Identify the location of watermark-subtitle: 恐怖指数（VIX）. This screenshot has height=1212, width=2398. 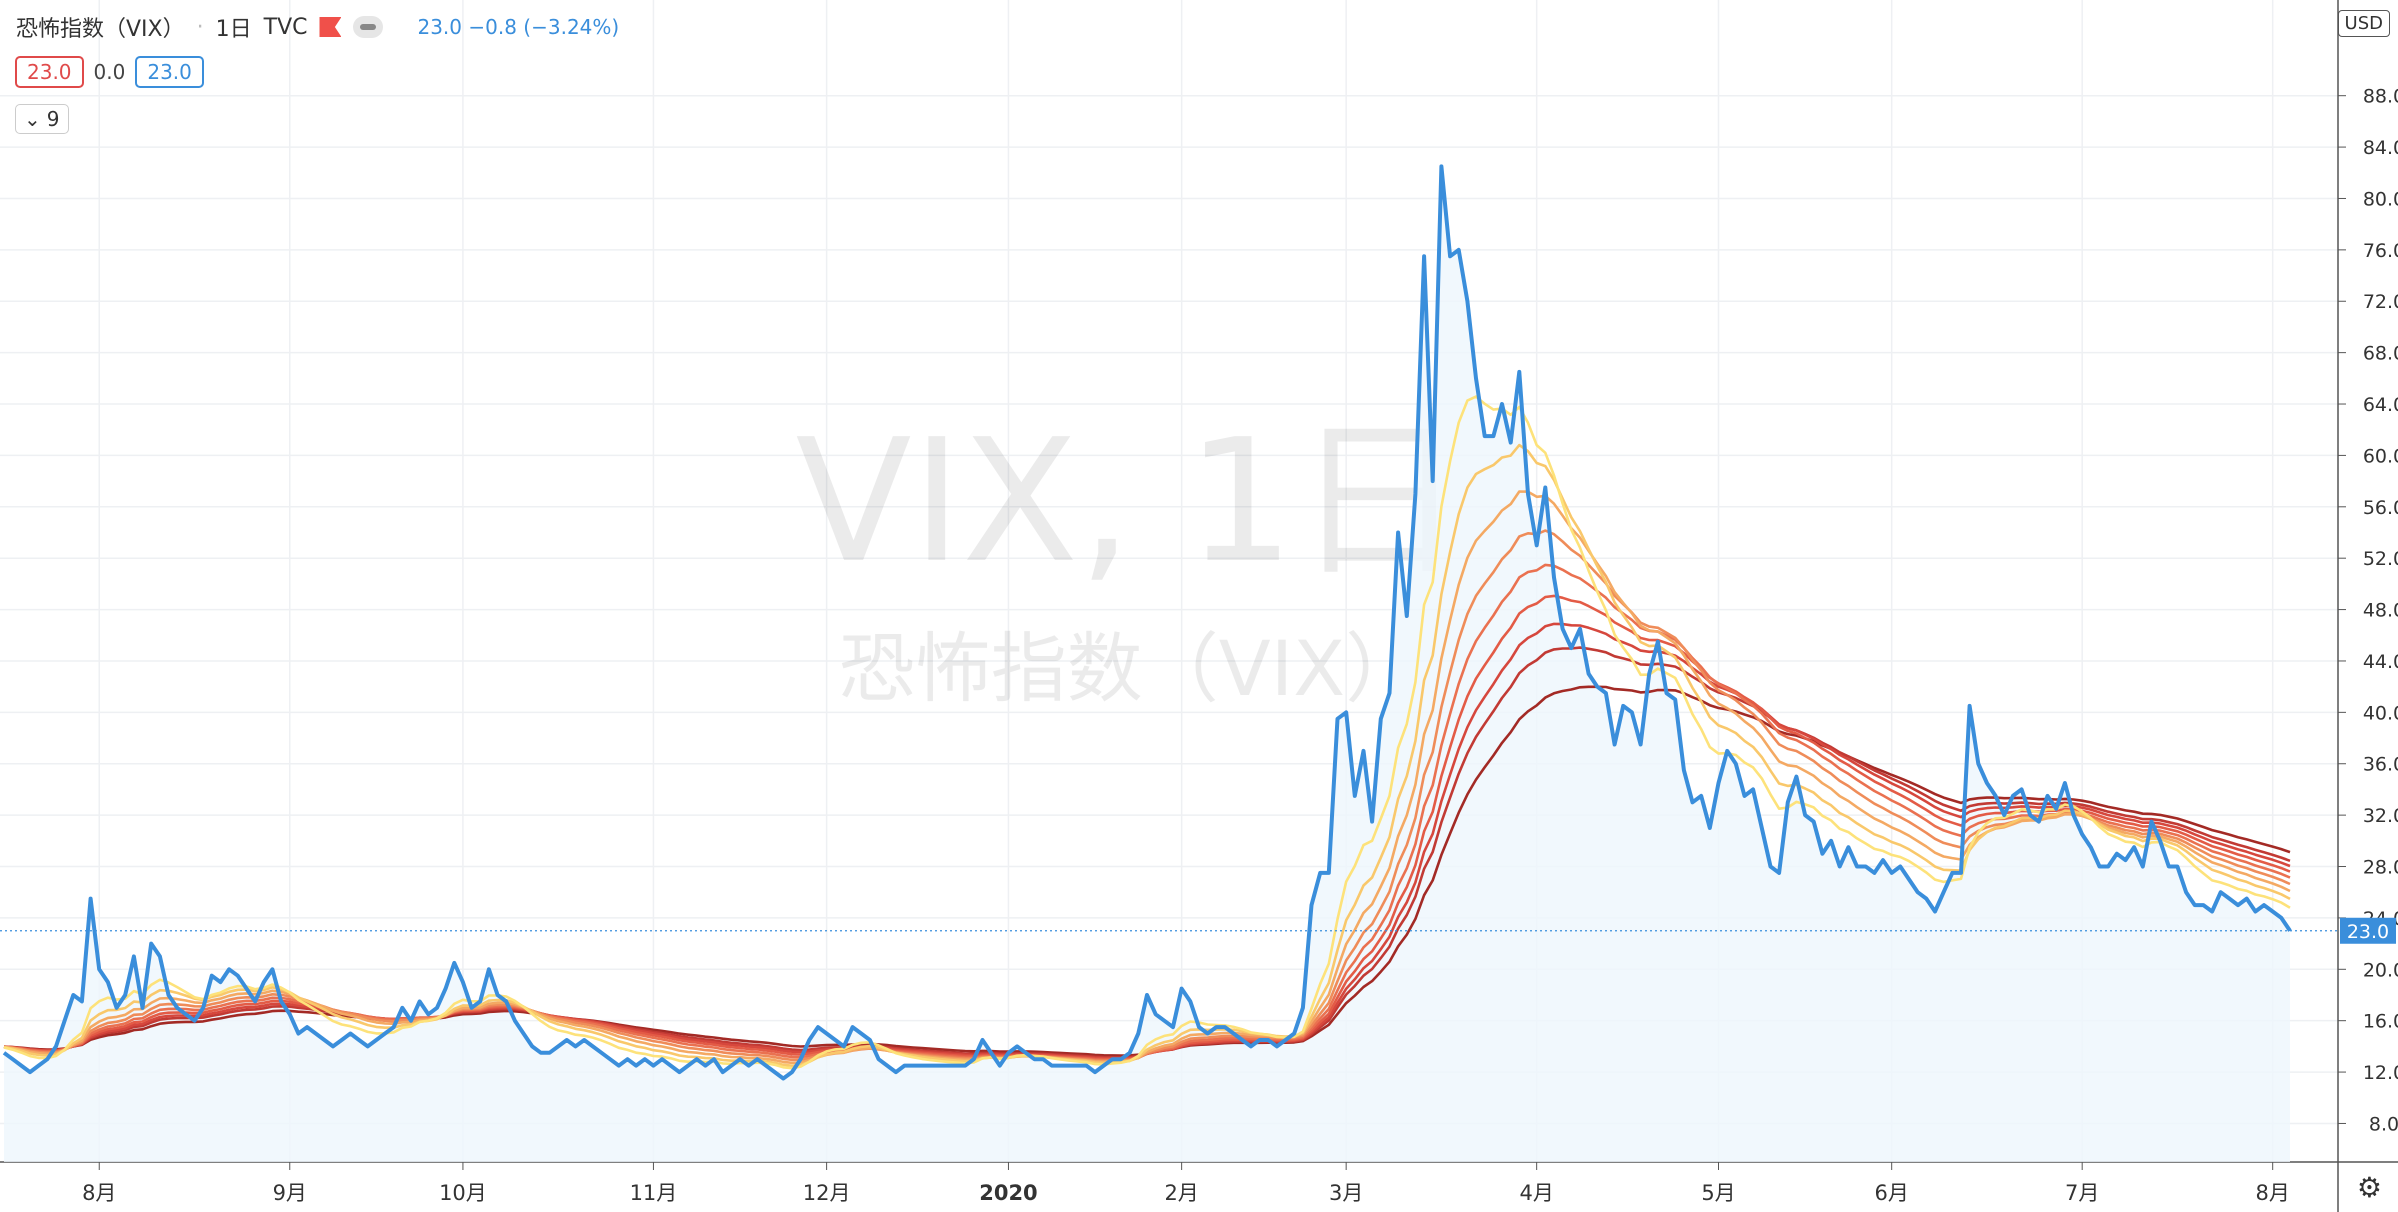
(1130, 668).